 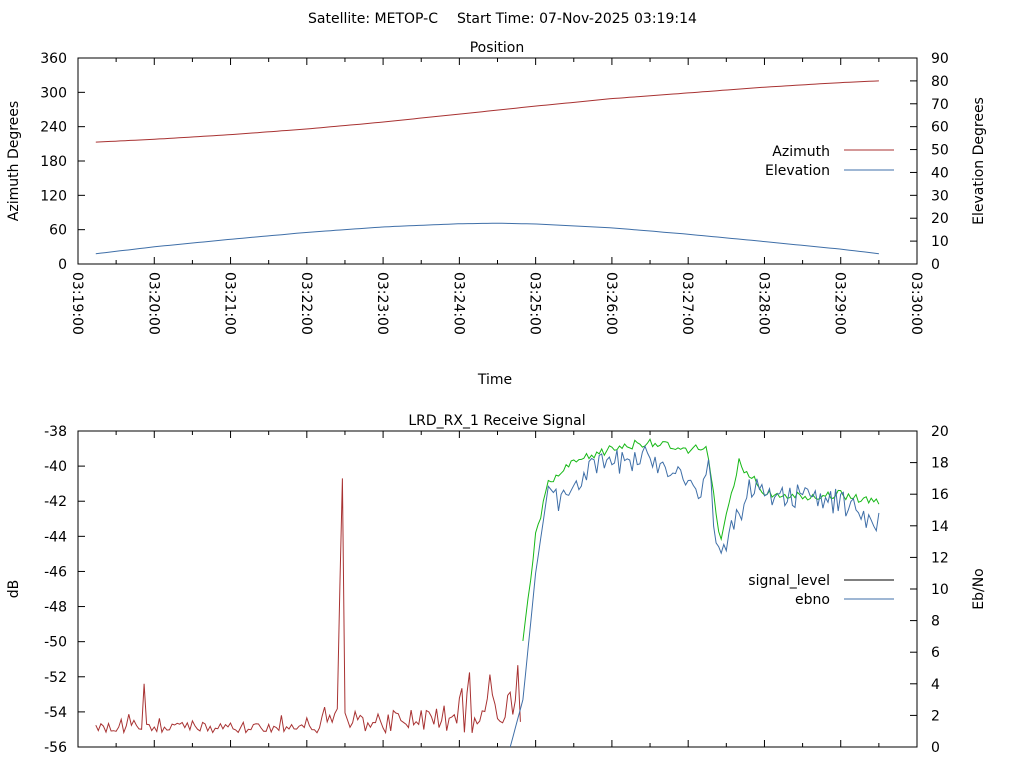 I want to click on signal-y-tick-label: -38, so click(x=55, y=432).